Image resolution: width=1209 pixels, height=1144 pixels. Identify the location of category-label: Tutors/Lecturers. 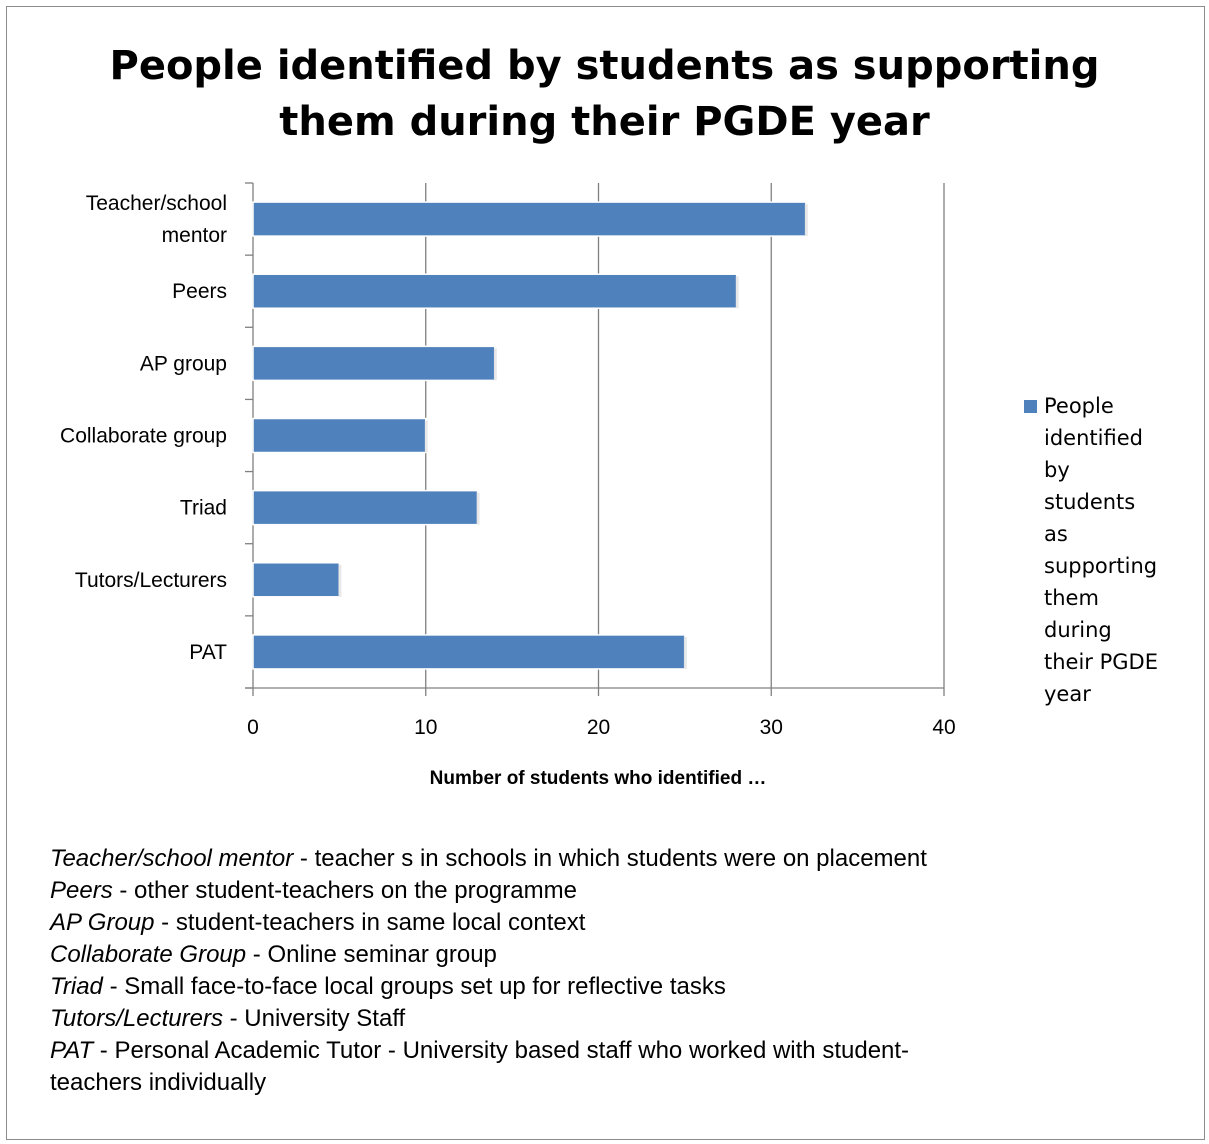
(151, 580).